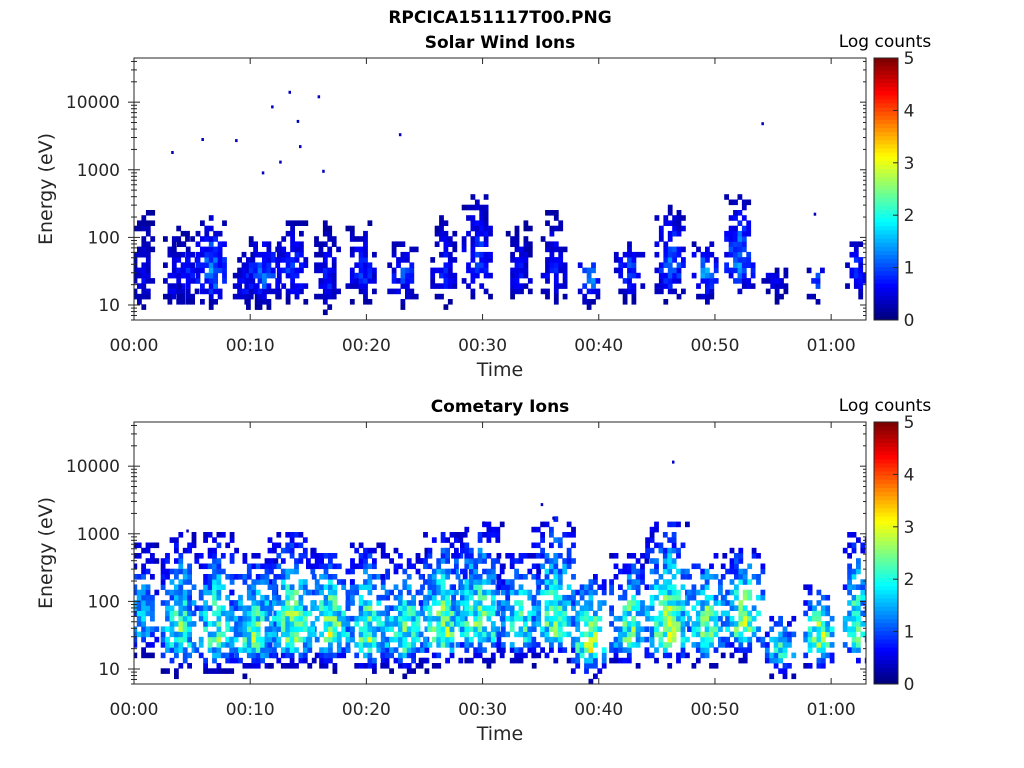 Image resolution: width=1024 pixels, height=768 pixels. Describe the element at coordinates (886, 257) in the screenshot. I see `colorbar-segment` at that location.